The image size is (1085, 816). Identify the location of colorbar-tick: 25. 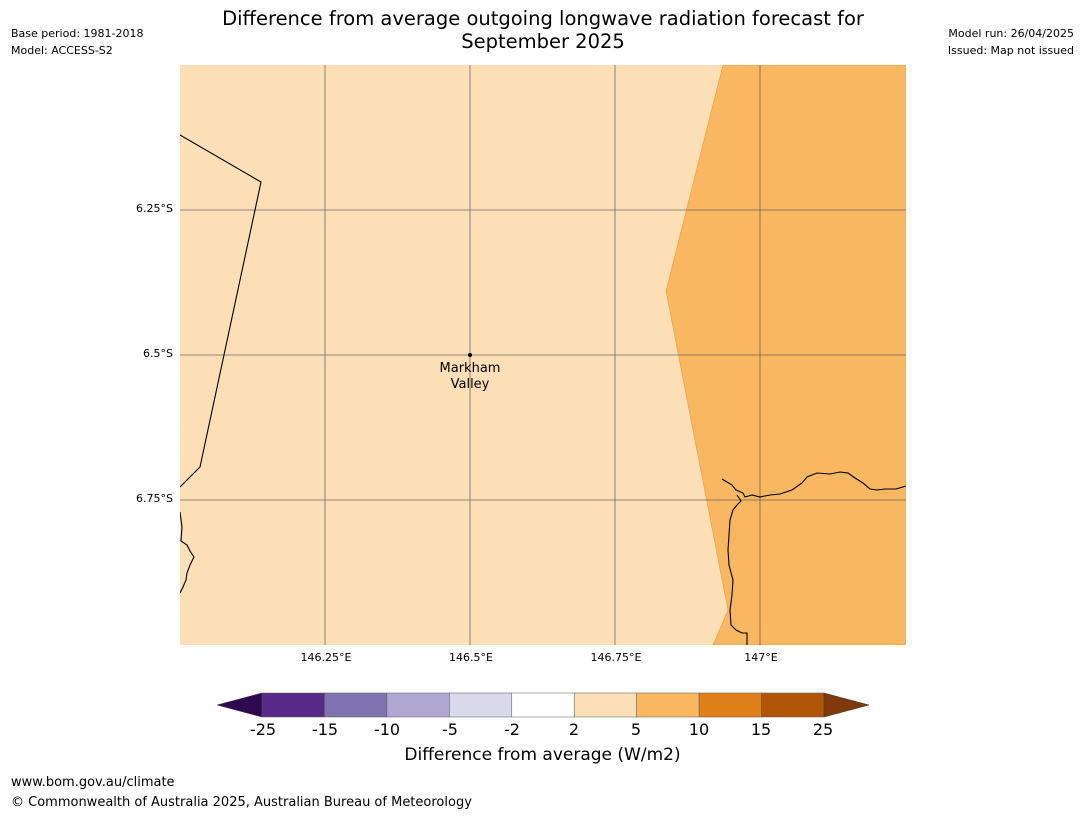
(823, 729).